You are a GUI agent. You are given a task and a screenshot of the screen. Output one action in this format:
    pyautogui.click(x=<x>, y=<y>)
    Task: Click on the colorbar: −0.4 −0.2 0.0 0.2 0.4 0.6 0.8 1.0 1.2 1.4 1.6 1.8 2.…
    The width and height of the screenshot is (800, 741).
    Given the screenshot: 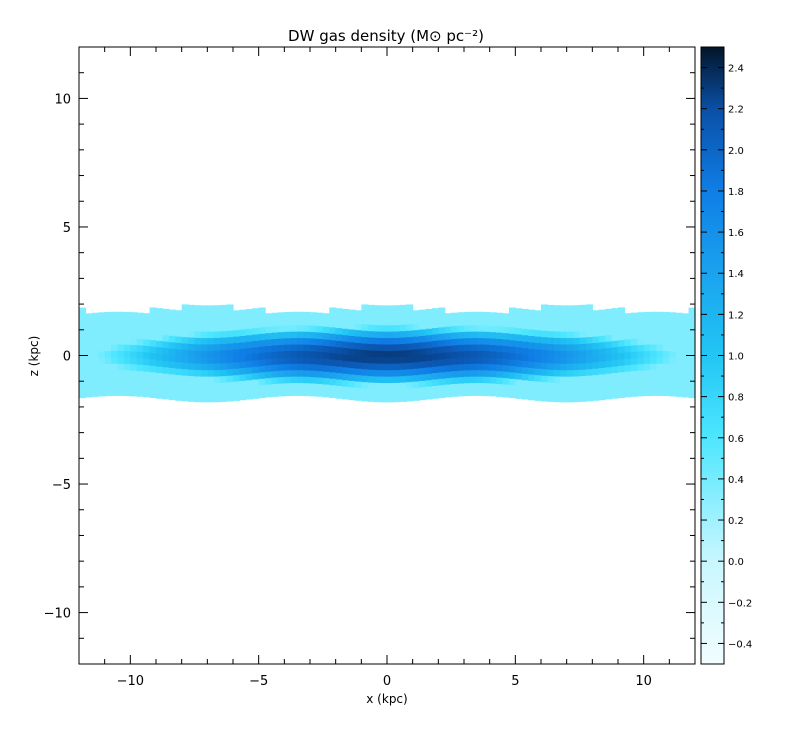 What is the action you would take?
    pyautogui.click(x=726, y=355)
    